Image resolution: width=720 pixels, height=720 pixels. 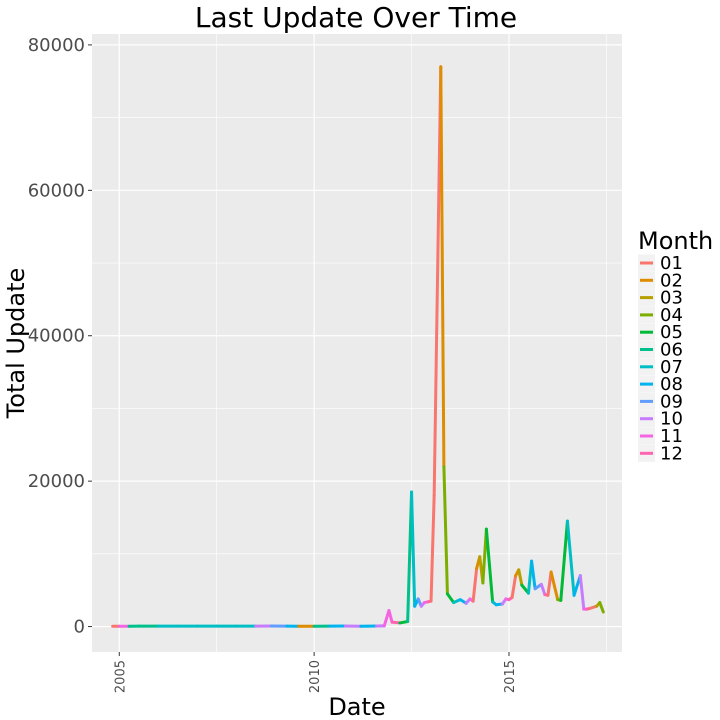 I want to click on legend-label: 09, so click(x=671, y=401).